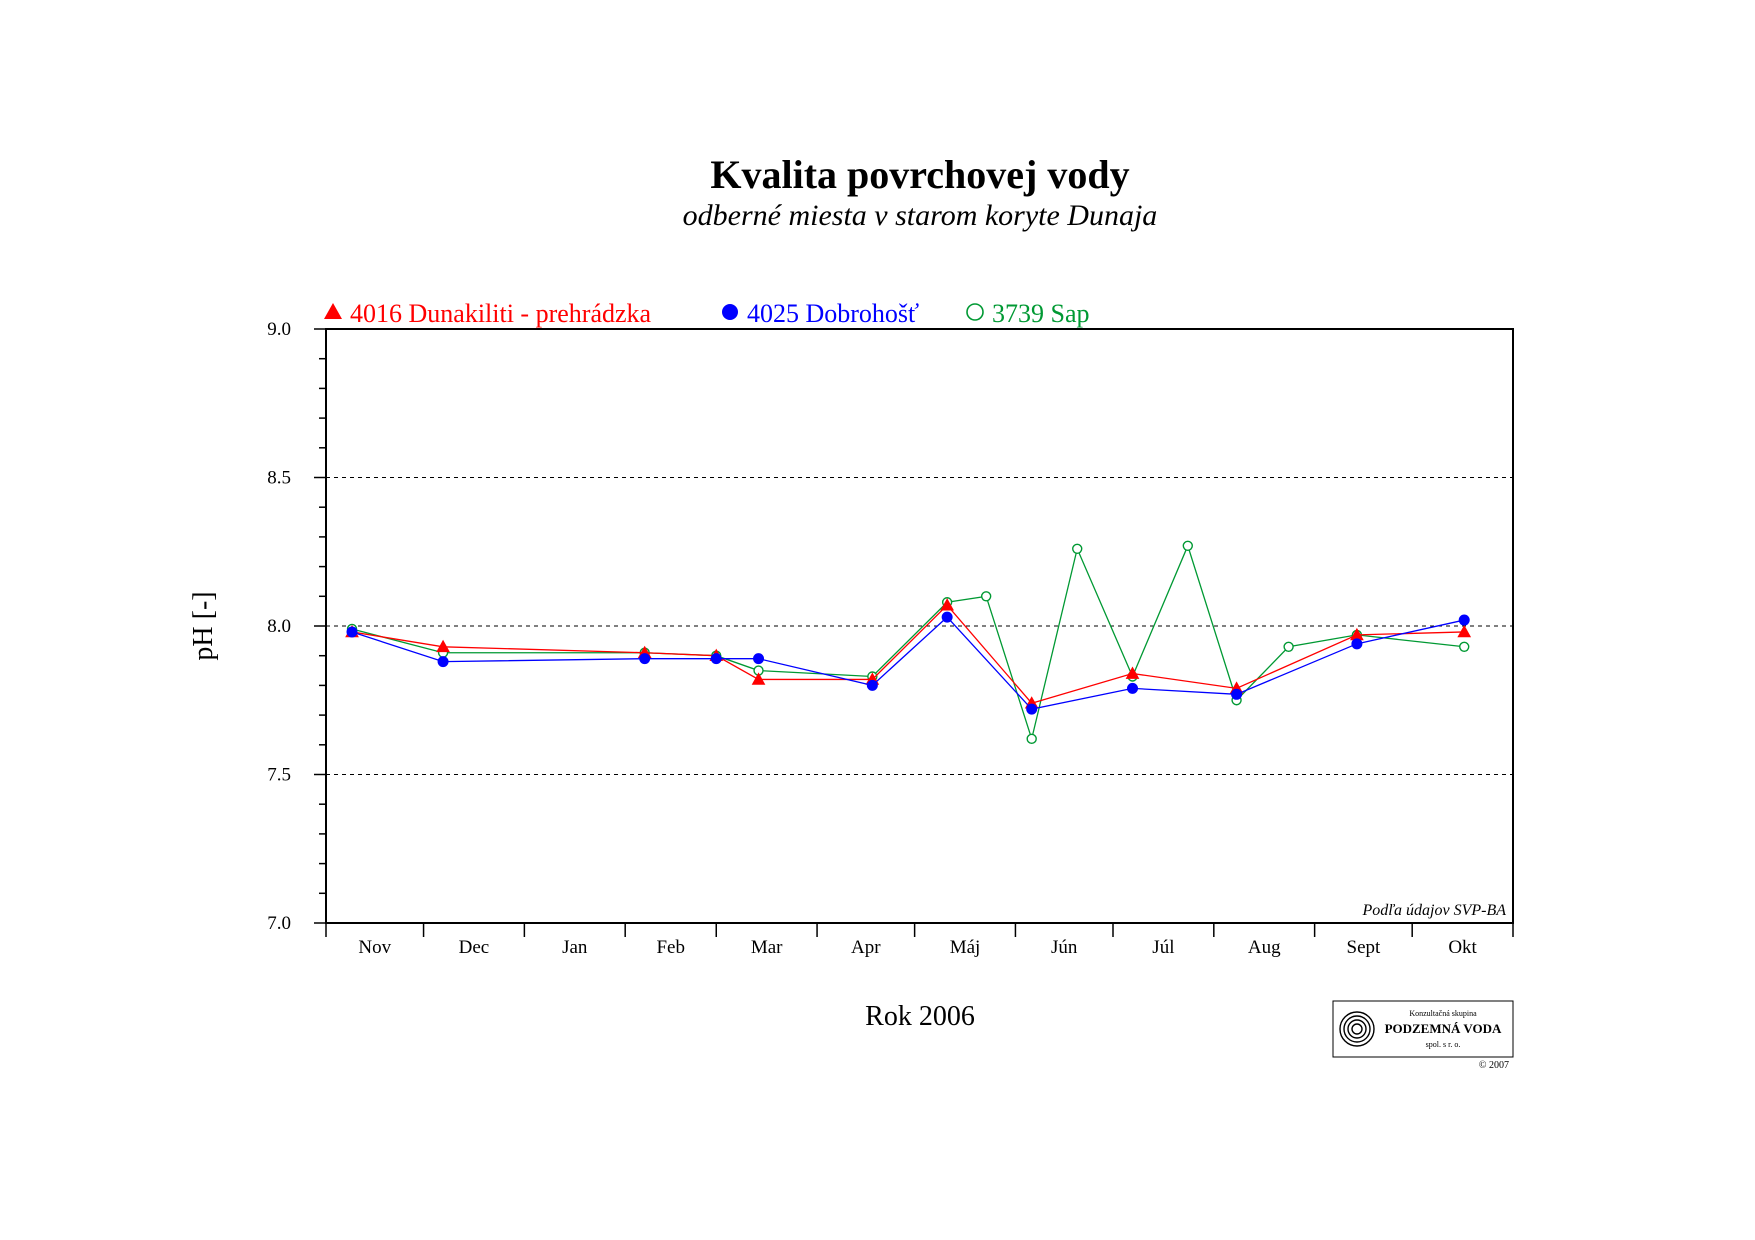 This screenshot has width=1755, height=1240. I want to click on y-tick-label: 7.5, so click(279, 775).